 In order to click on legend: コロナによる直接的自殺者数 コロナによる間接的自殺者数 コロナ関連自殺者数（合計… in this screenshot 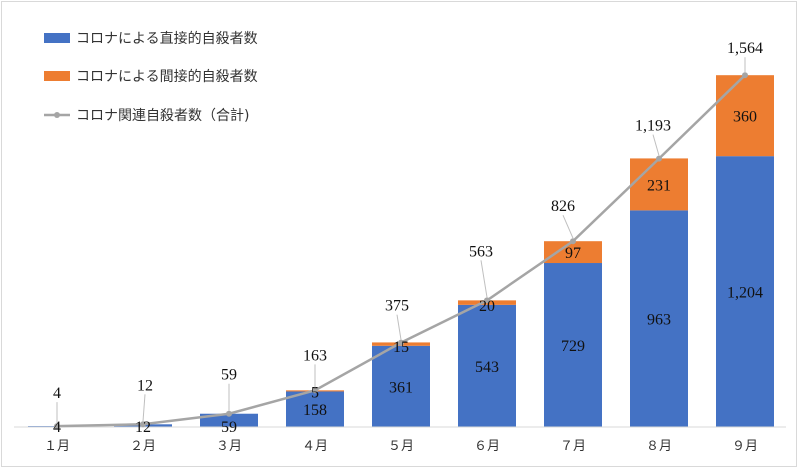, I will do `click(151, 77)`.